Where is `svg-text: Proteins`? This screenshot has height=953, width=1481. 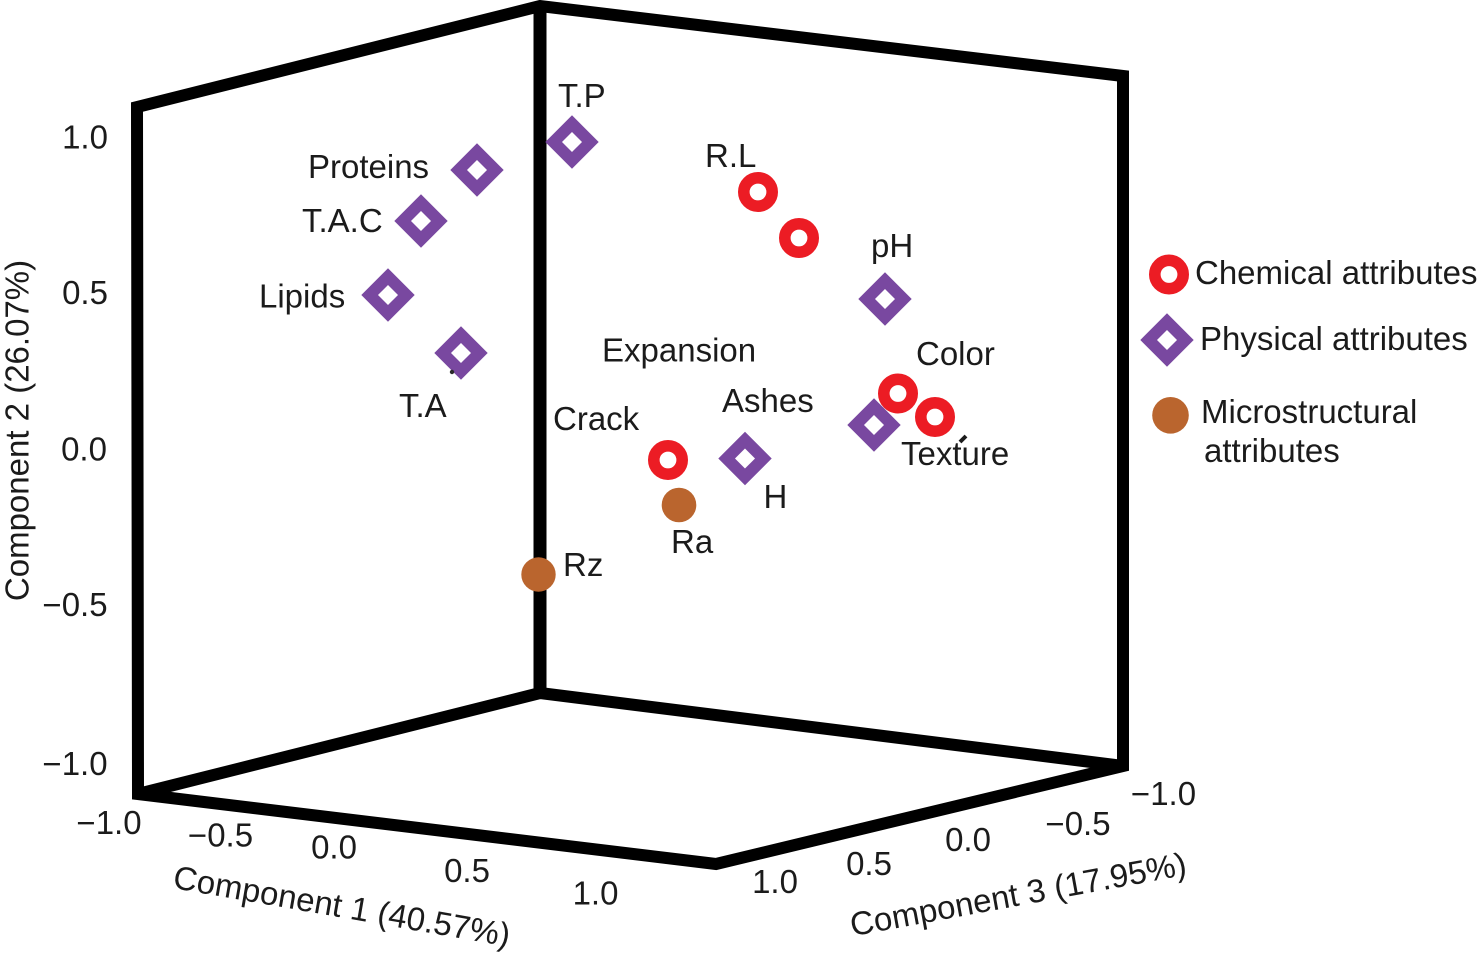
svg-text: Proteins is located at coordinates (368, 166).